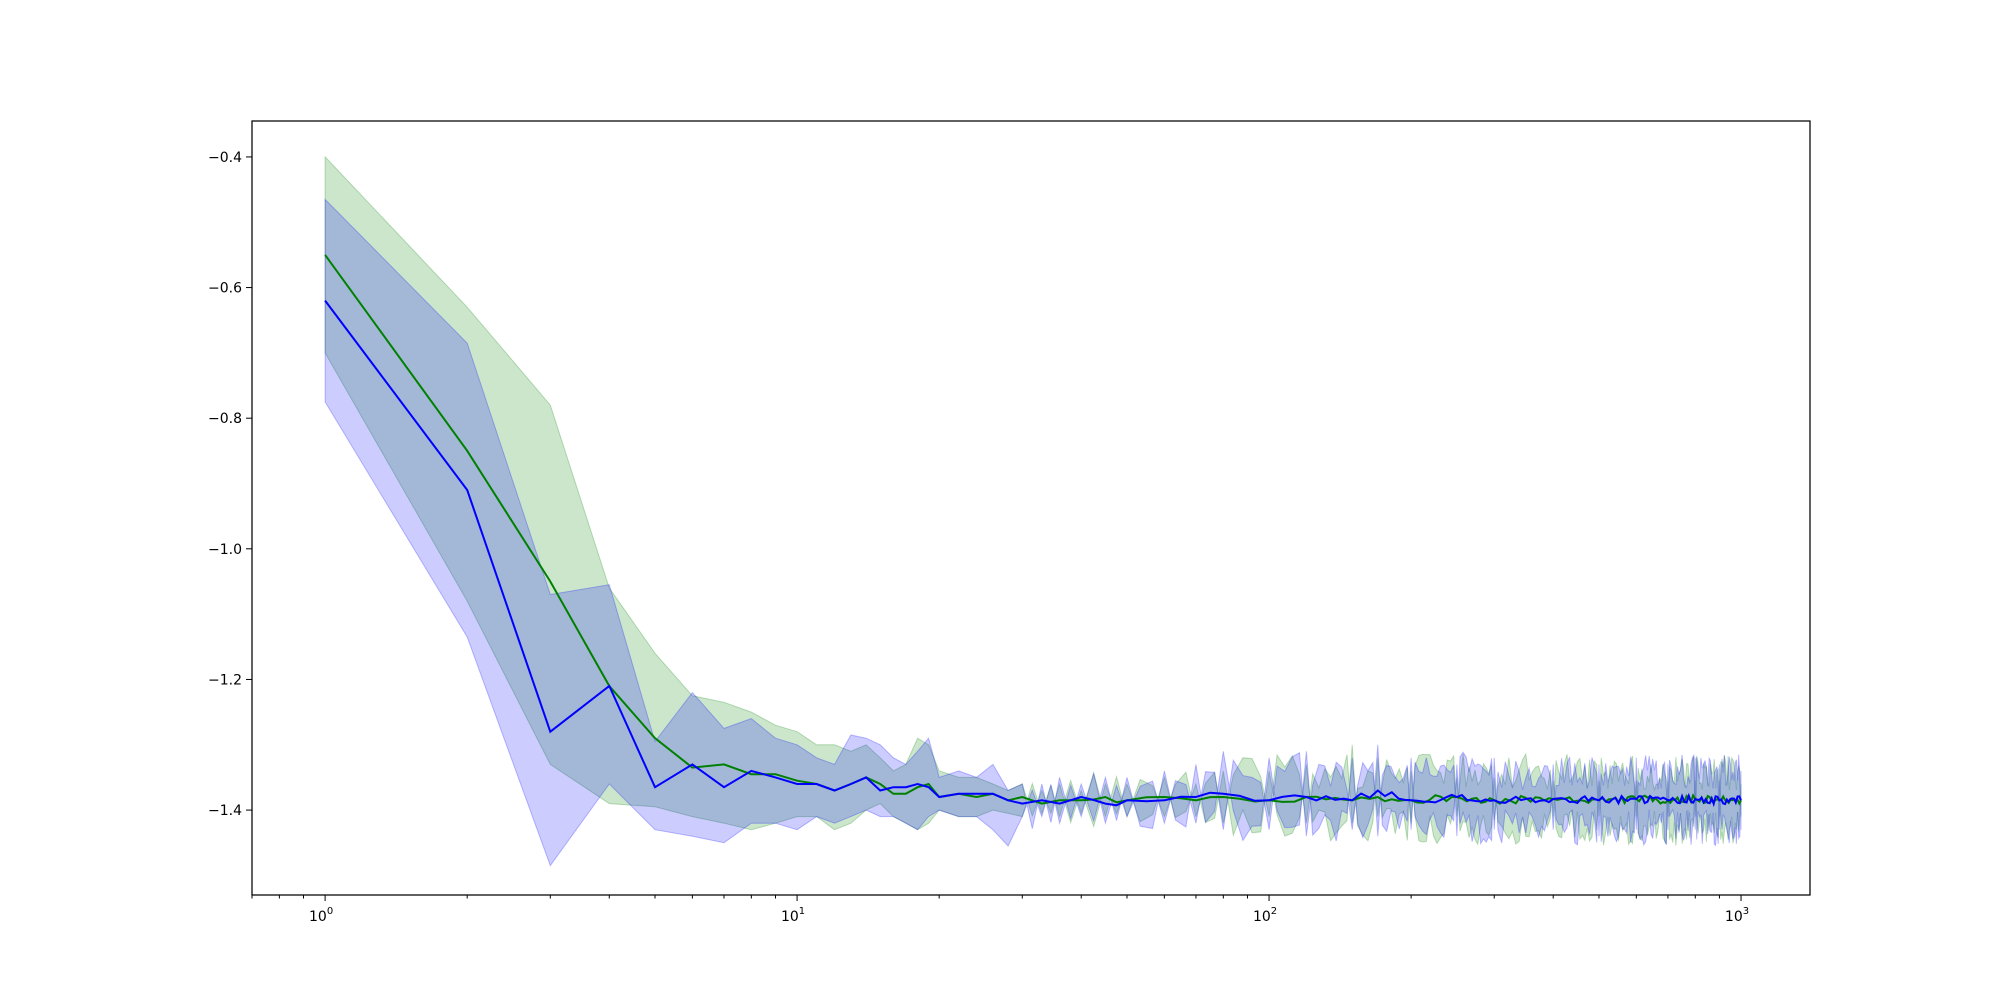  I want to click on x-tick-exponent: 0, so click(330, 911).